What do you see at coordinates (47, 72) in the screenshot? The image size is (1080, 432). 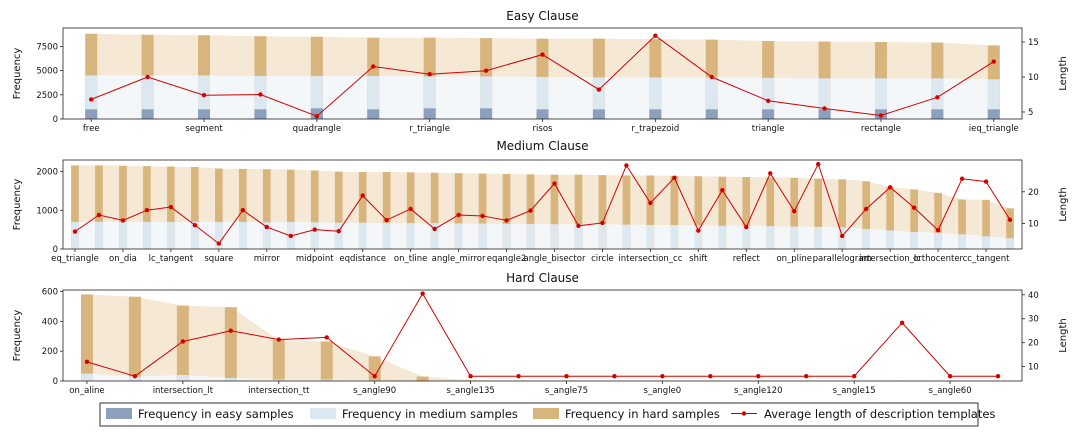 I see `y-tick-label: 5000` at bounding box center [47, 72].